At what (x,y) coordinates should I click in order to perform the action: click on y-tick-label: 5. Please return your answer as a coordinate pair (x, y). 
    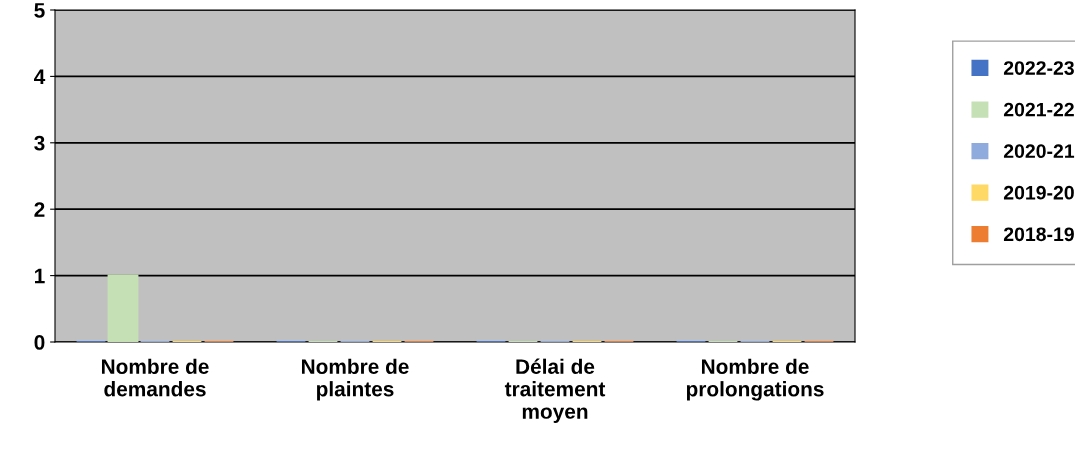
    Looking at the image, I should click on (39, 10).